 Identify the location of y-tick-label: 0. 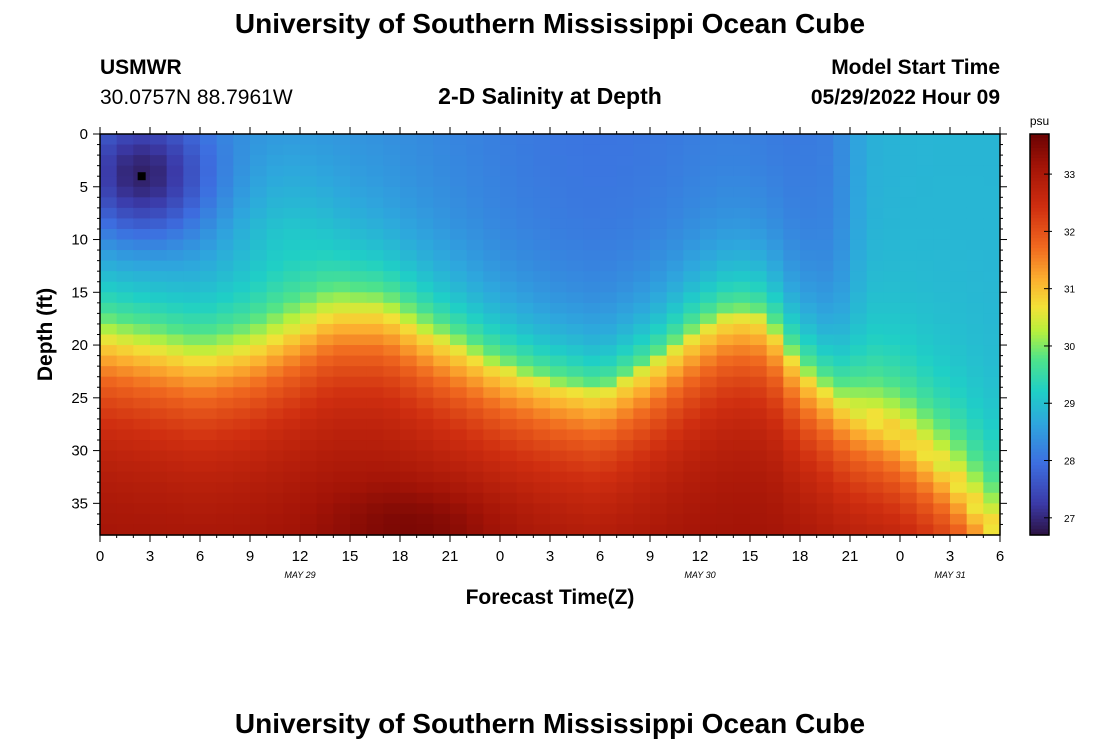
(84, 134).